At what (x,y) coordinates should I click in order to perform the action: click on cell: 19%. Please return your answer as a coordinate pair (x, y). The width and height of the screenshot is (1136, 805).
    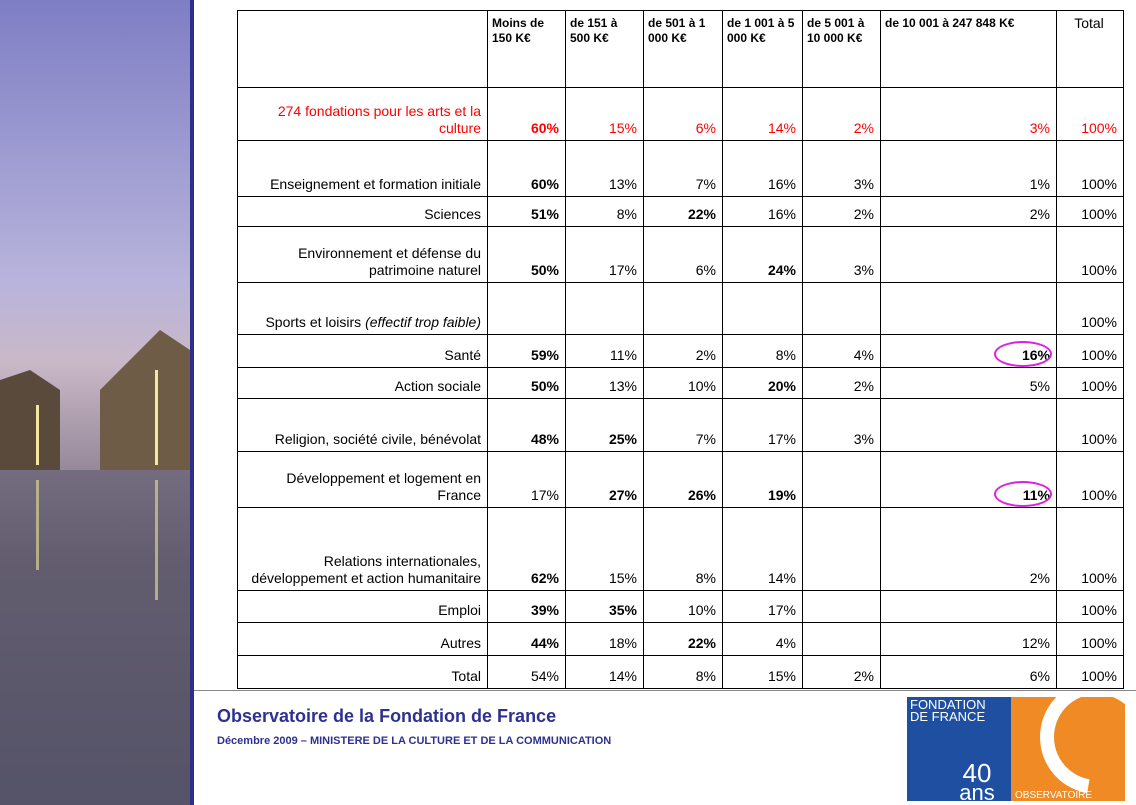
    Looking at the image, I should click on (762, 479).